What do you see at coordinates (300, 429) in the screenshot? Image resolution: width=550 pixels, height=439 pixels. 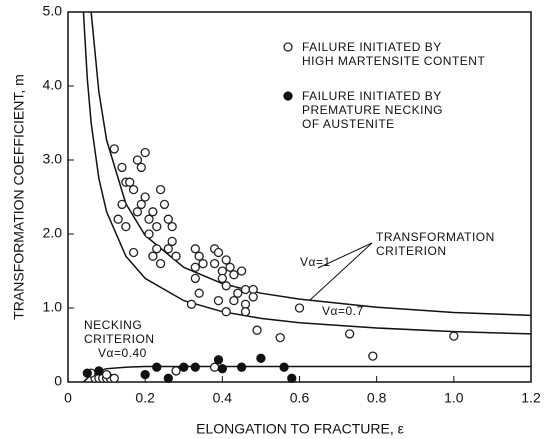 I see `x-axis-label: ELONGATION TO FRACTURE, ε` at bounding box center [300, 429].